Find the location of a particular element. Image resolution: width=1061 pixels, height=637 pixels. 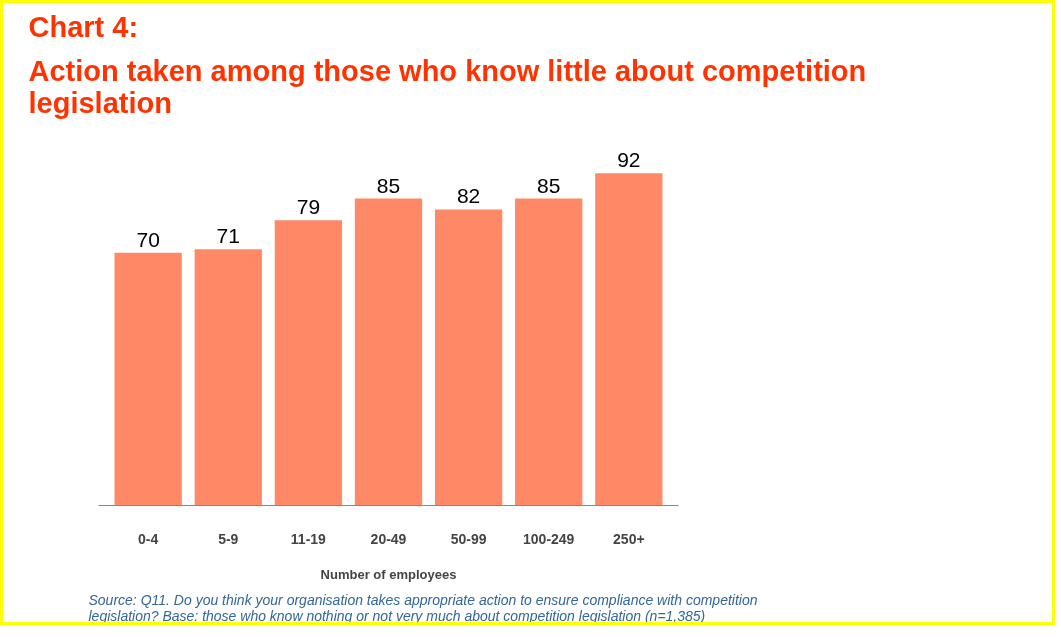

data-label: 79 is located at coordinates (308, 207).